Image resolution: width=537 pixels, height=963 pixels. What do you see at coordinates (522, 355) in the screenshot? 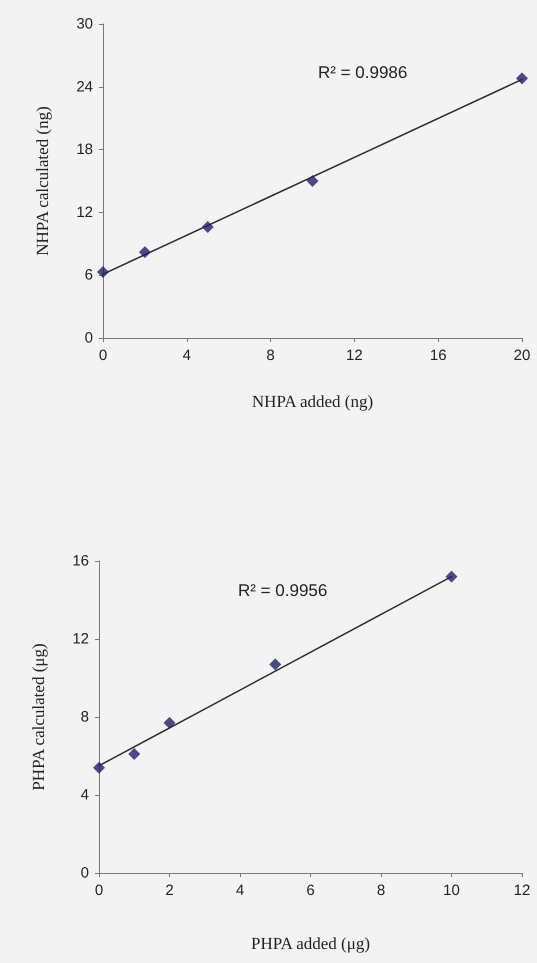
I see `x-tick-label: 20` at bounding box center [522, 355].